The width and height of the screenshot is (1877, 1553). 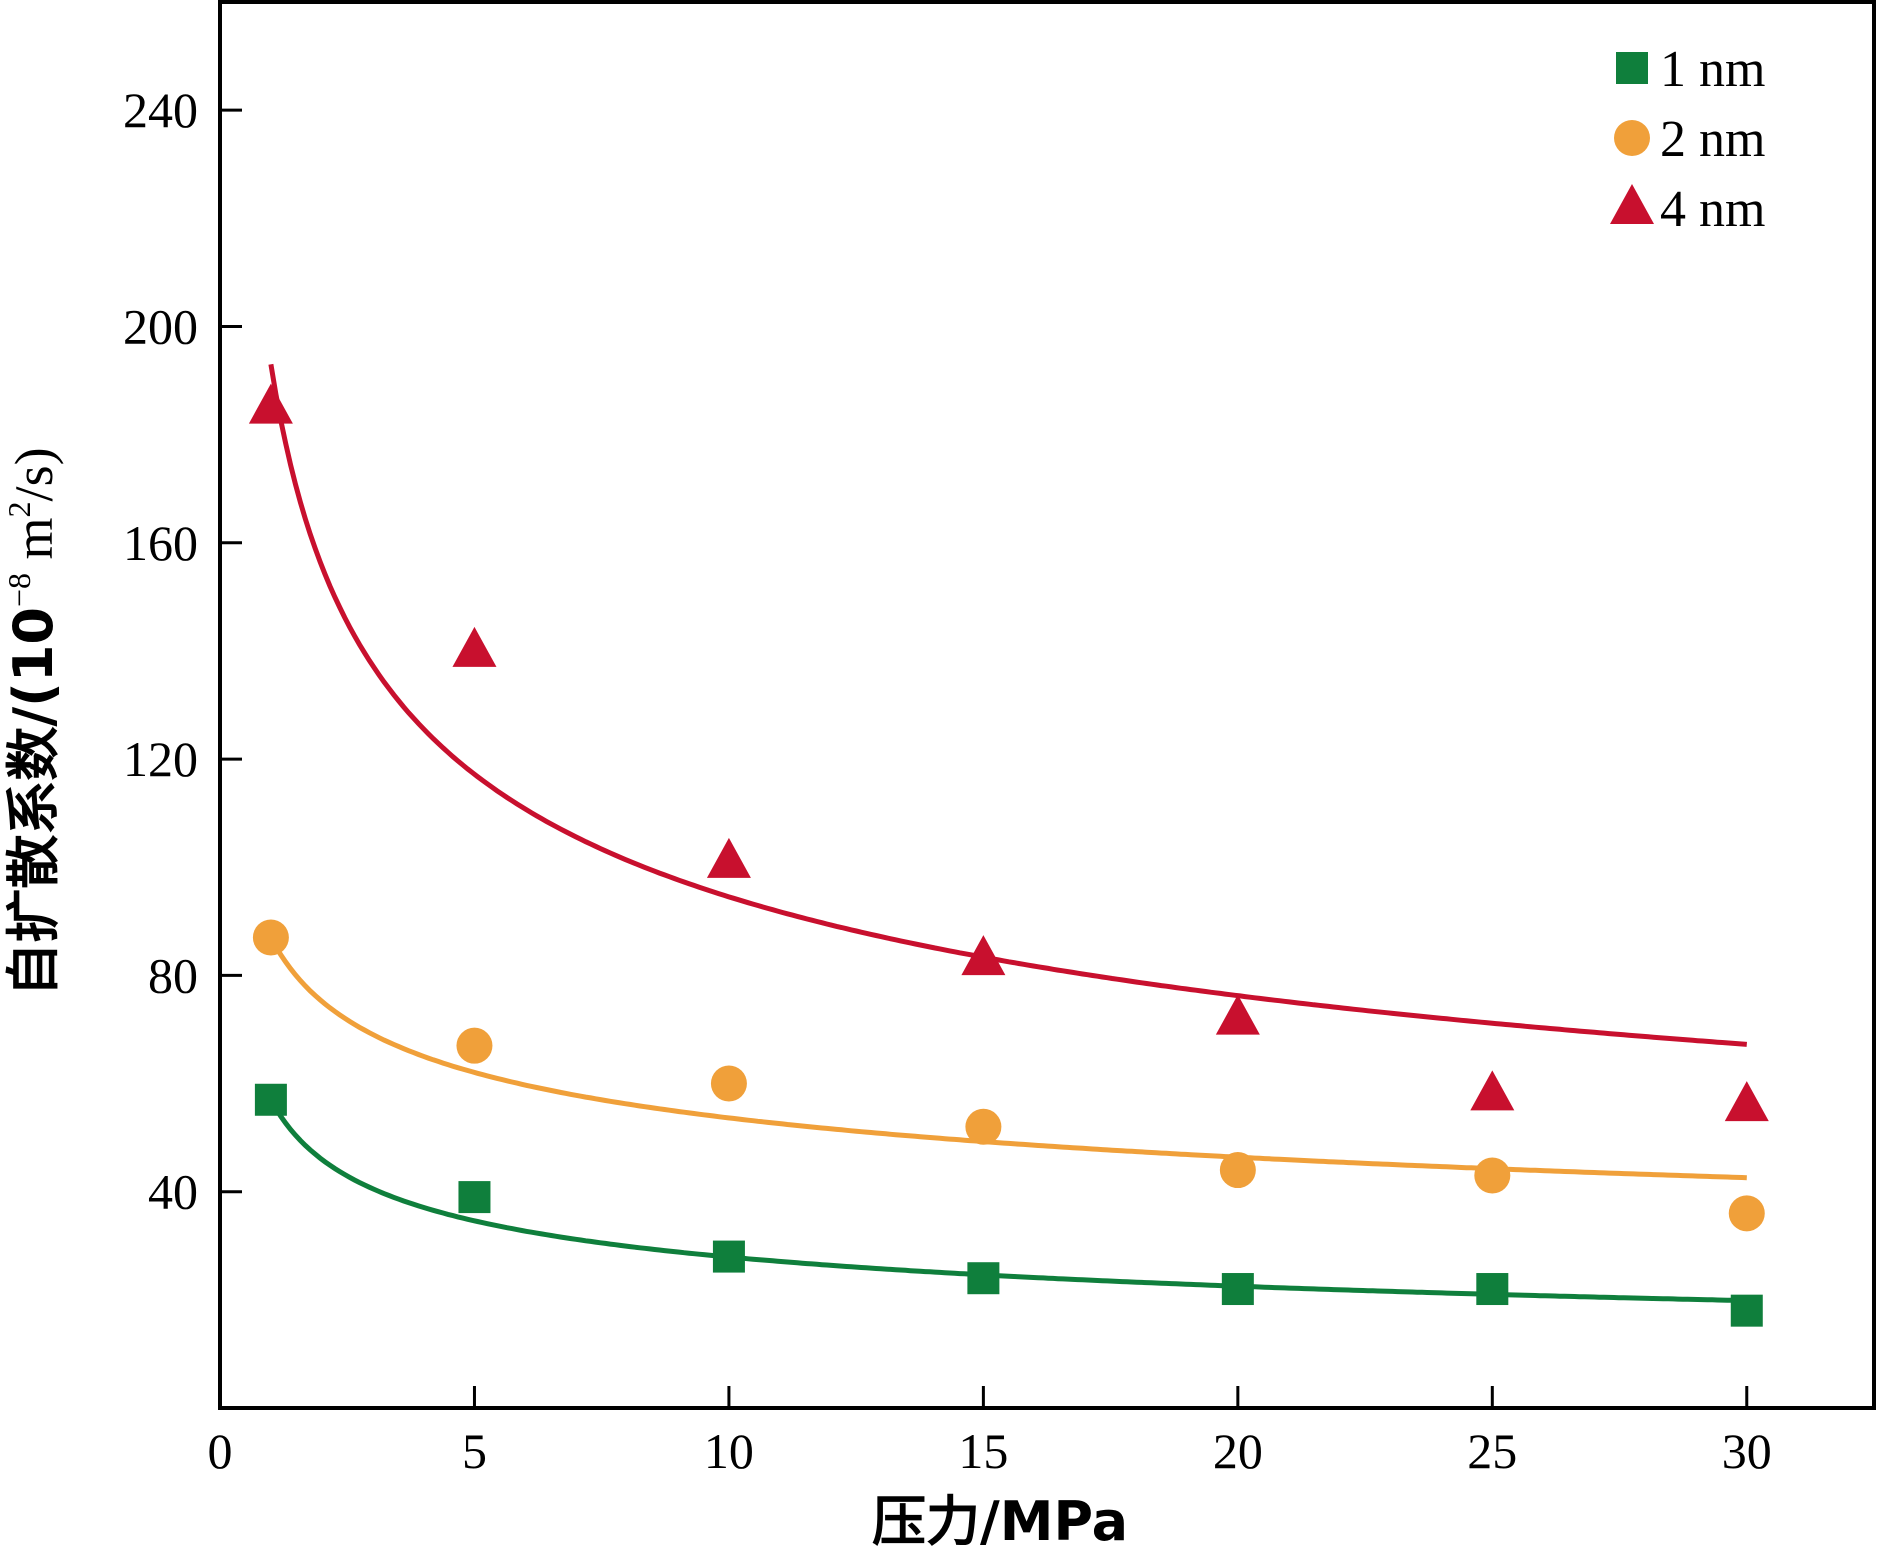 I want to click on y-axis-label-unit-exponent: 2, so click(x=19, y=509).